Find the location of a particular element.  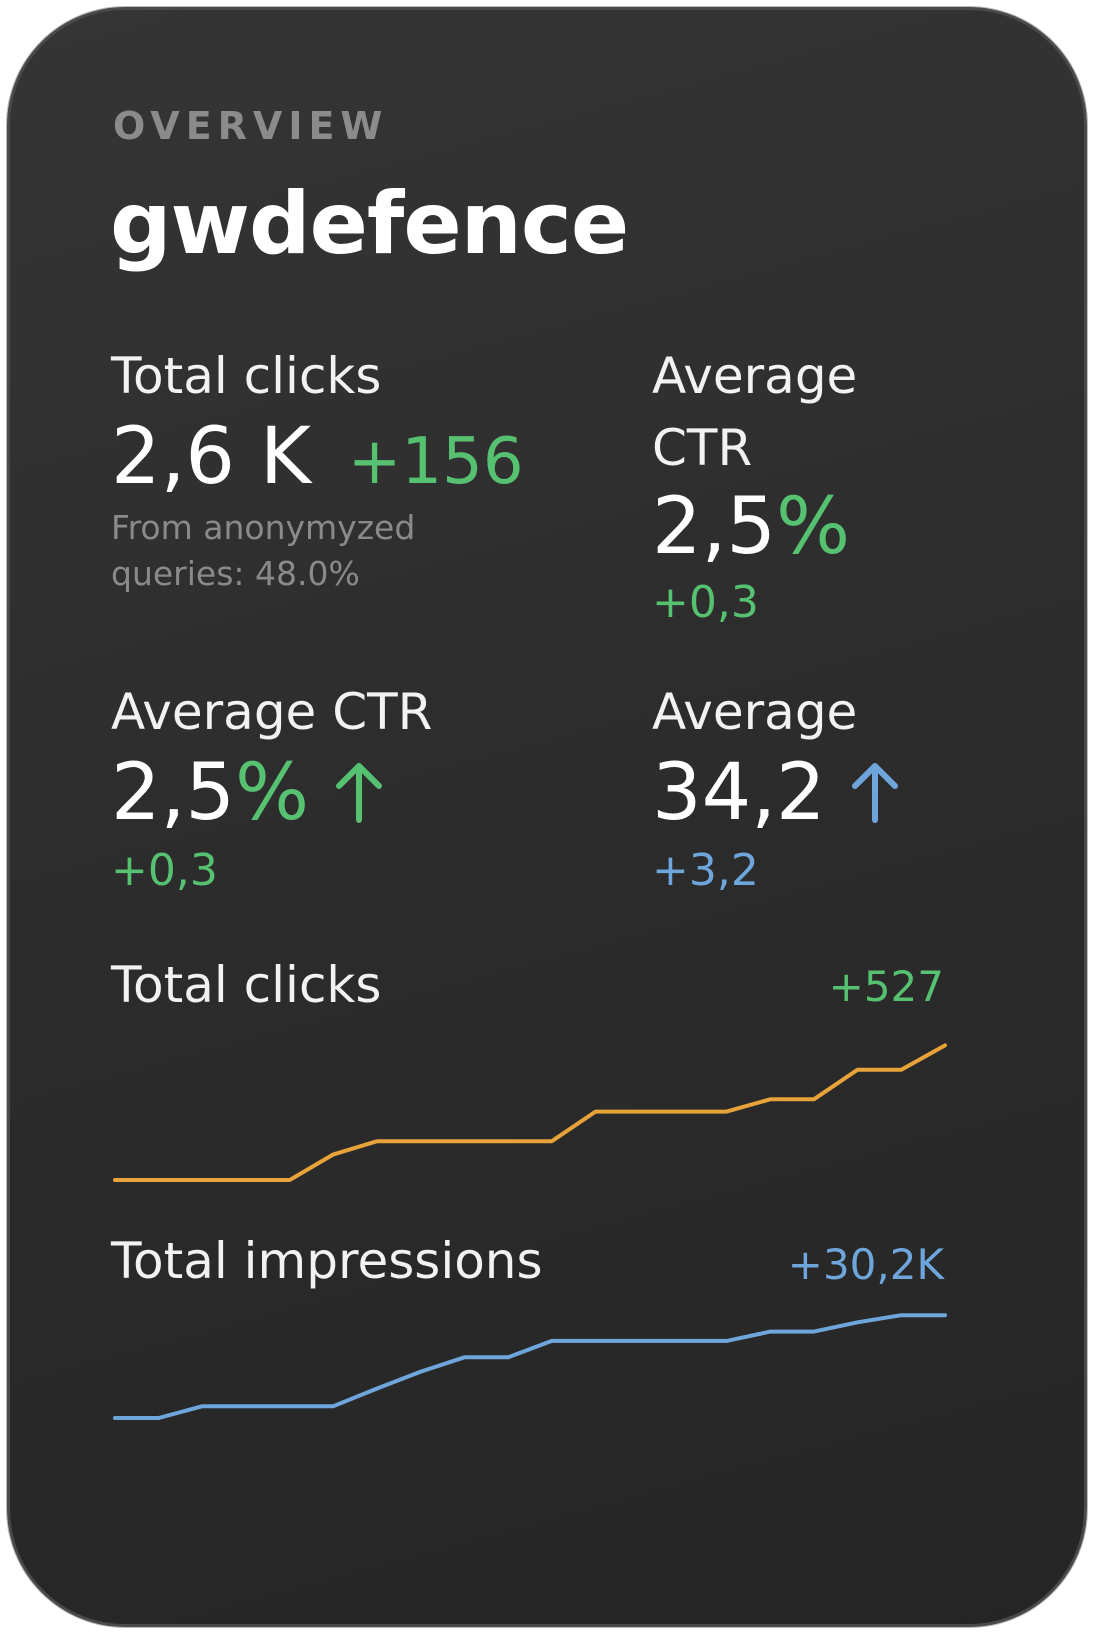

impressions-sparkline is located at coordinates (530, 1366).